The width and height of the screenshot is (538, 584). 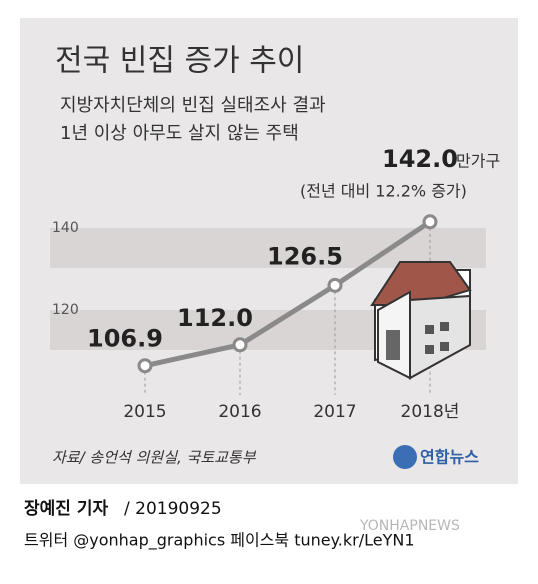 I want to click on watermark: YONHAPNEWS, so click(x=409, y=526).